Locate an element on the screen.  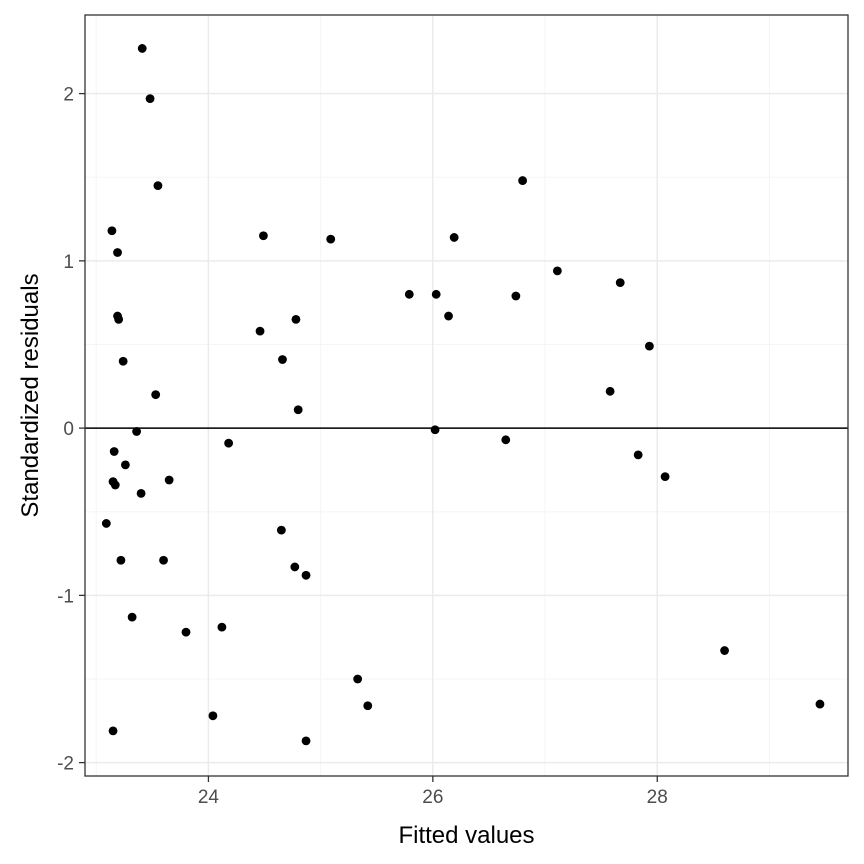
x-axis-ticks: 24 26 28 is located at coordinates (433, 792).